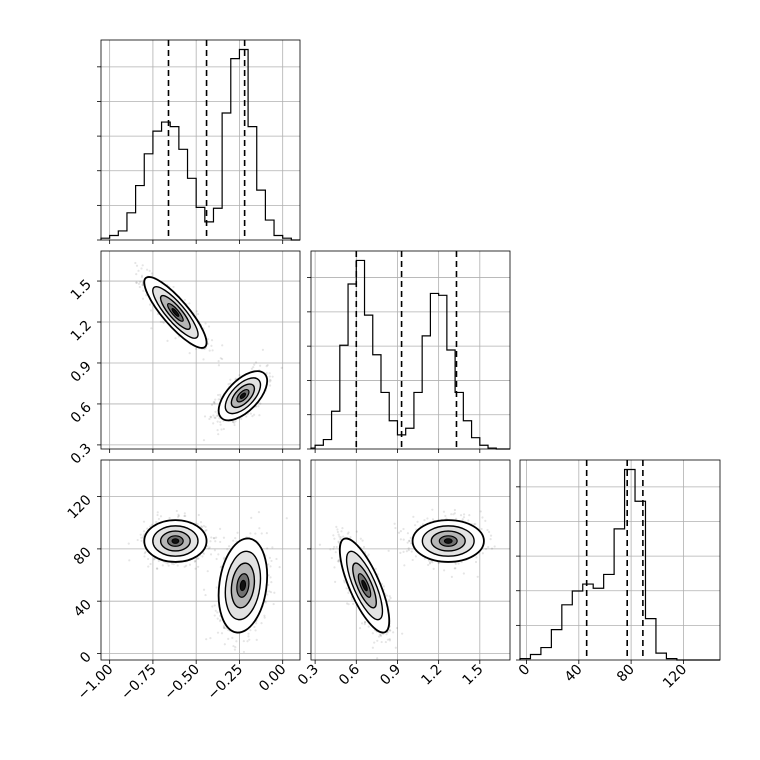 The image size is (760, 760). Describe the element at coordinates (207, 581) in the screenshot. I see `panel-content` at that location.